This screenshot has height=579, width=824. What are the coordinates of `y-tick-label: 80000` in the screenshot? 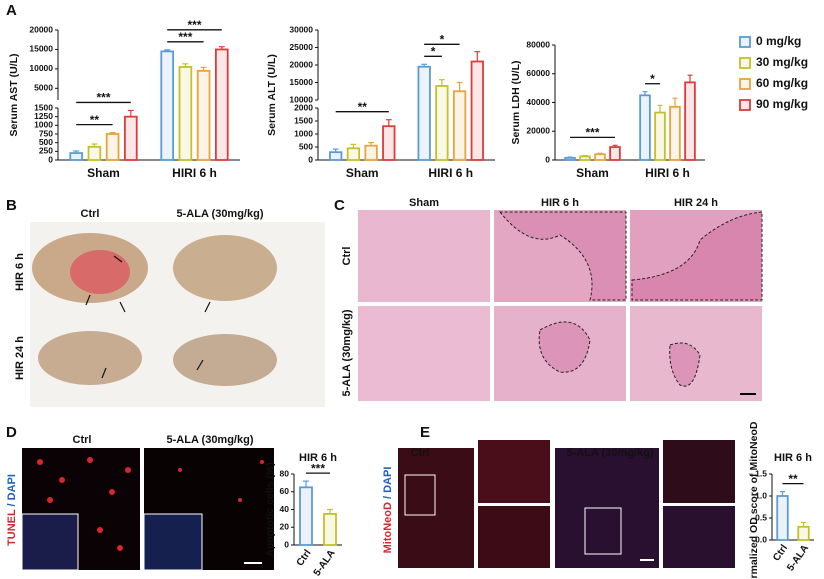 It's located at (538, 44).